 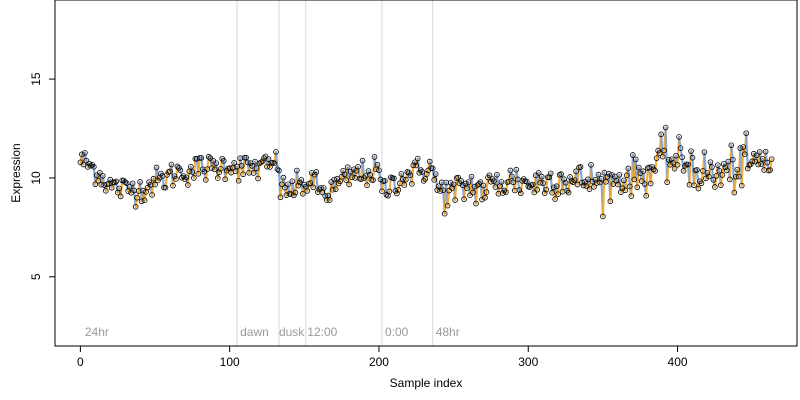 I want to click on x-tick-label-0: 0, so click(x=80, y=362).